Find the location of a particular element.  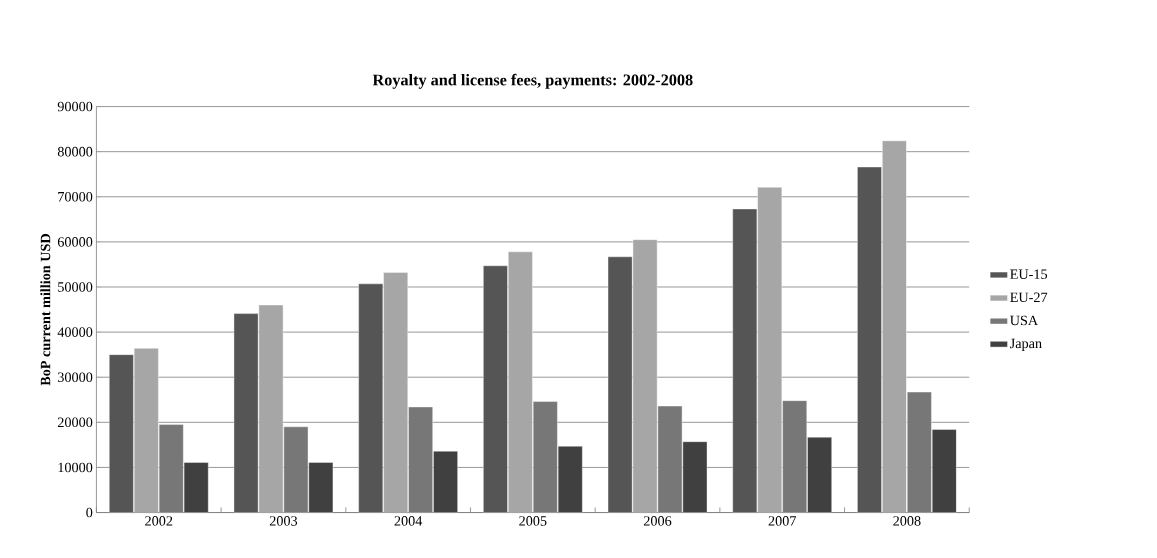

y-tick-label: 40000 is located at coordinates (75, 332).